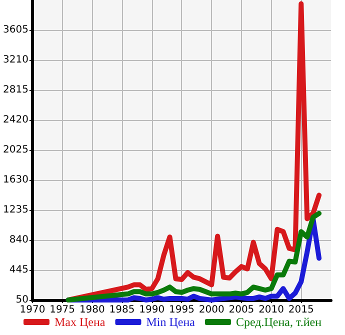 The width and height of the screenshot is (345, 335). I want to click on y-tick-label: 50, so click(22, 300).